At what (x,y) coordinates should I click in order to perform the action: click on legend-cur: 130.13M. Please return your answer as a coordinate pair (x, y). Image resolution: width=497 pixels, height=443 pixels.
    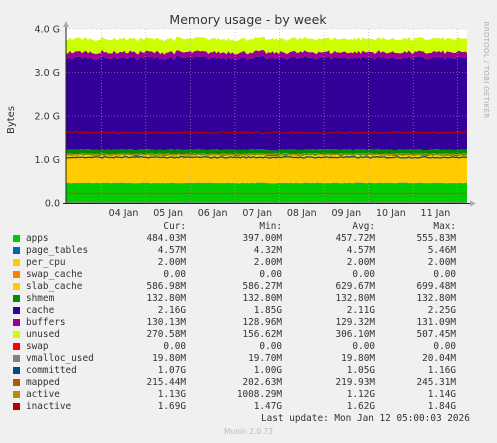
    Looking at the image, I should click on (166, 322).